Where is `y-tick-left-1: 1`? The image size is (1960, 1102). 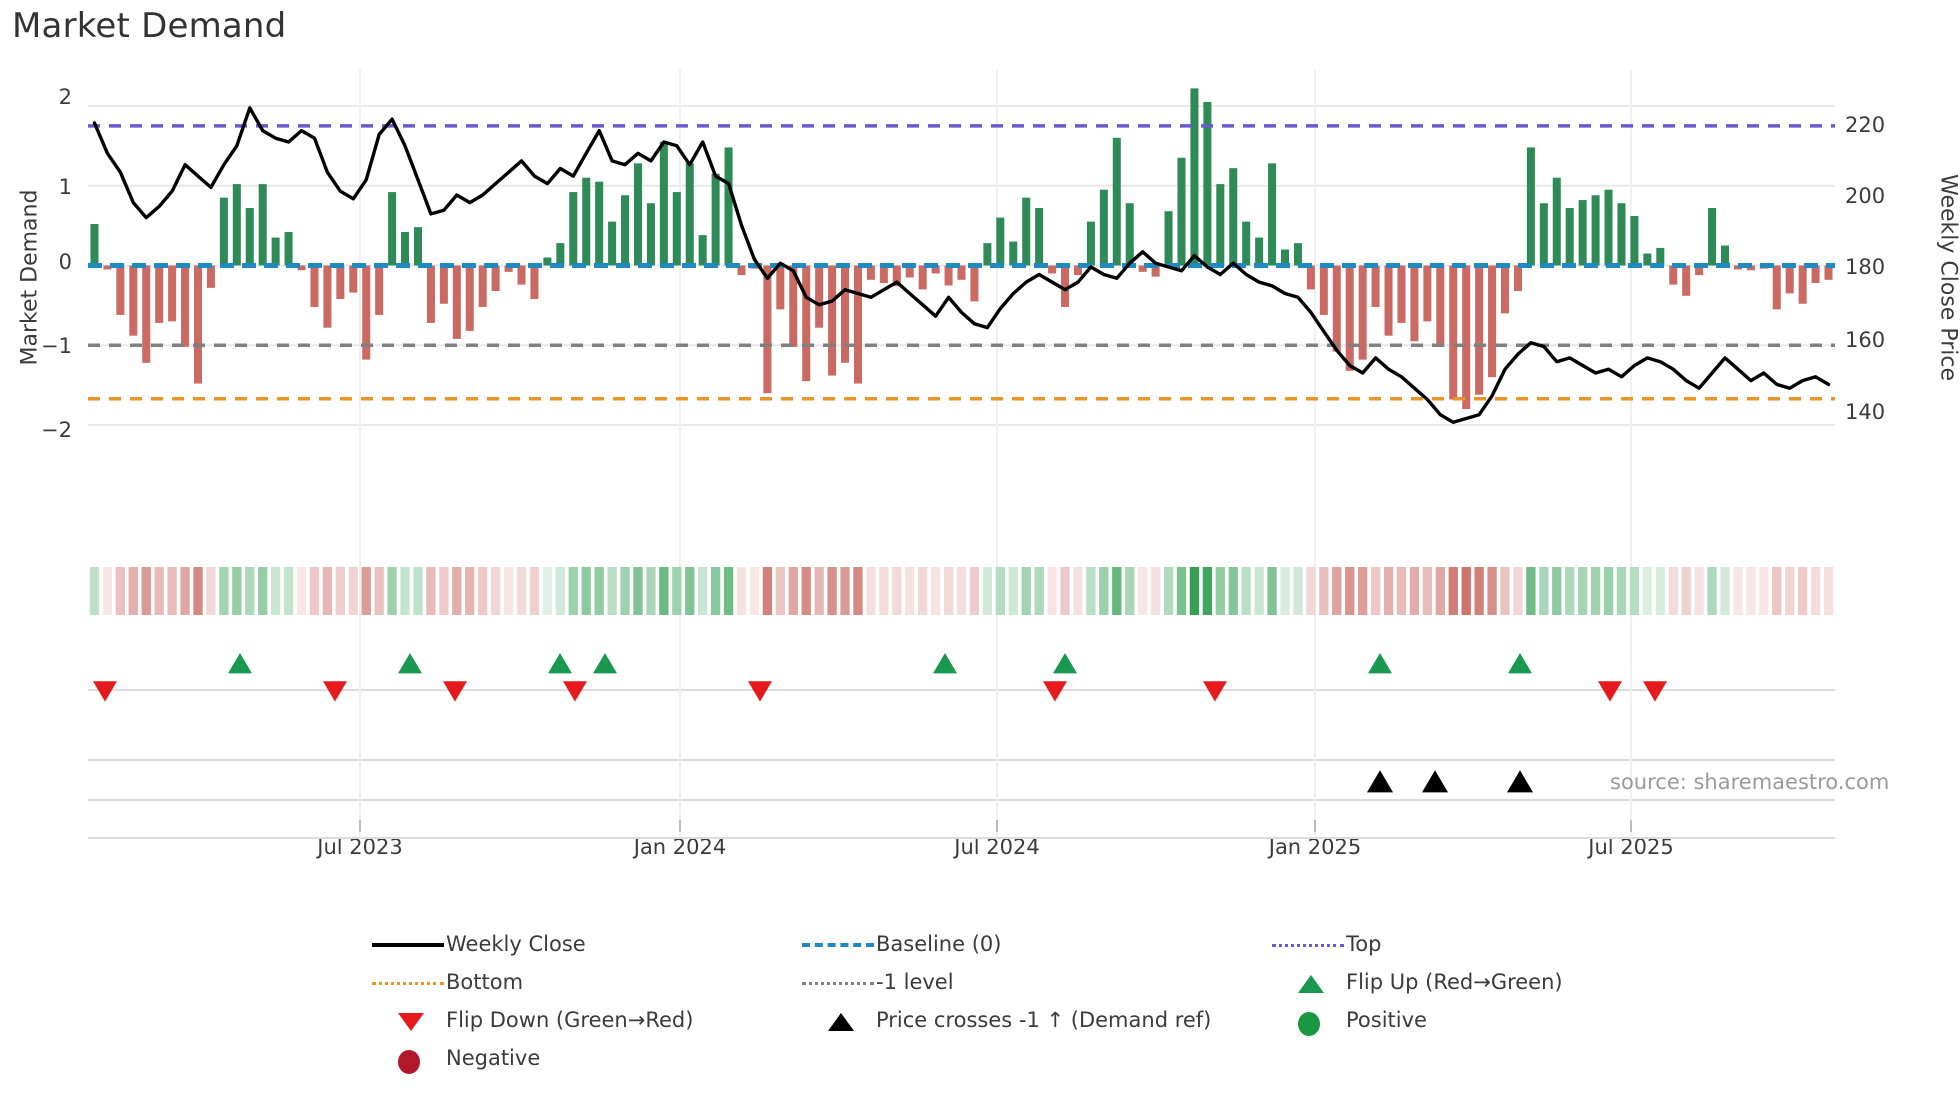 y-tick-left-1: 1 is located at coordinates (65, 187).